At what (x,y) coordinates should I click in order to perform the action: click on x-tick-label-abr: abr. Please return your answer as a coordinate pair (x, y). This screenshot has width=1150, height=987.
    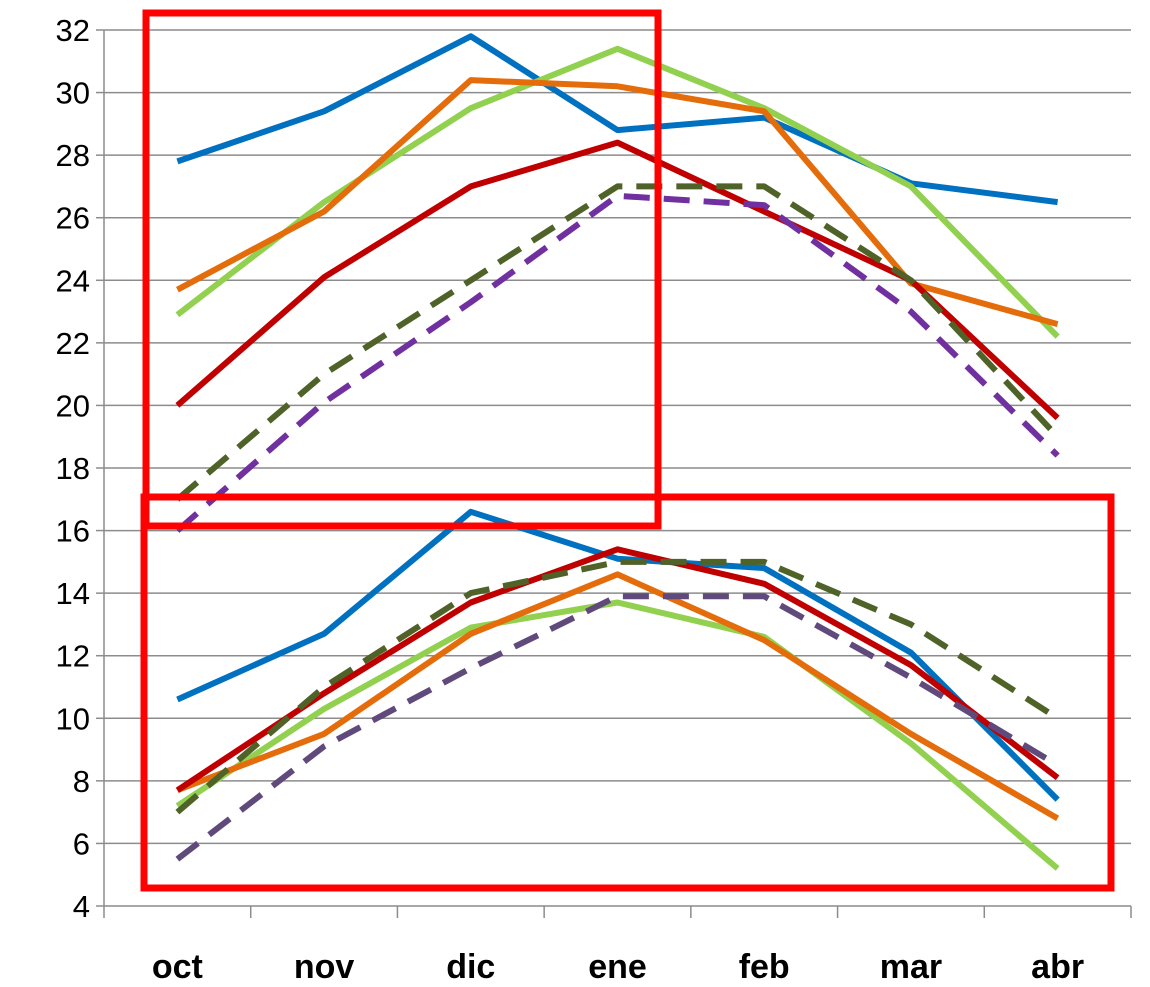
    Looking at the image, I should click on (1057, 967).